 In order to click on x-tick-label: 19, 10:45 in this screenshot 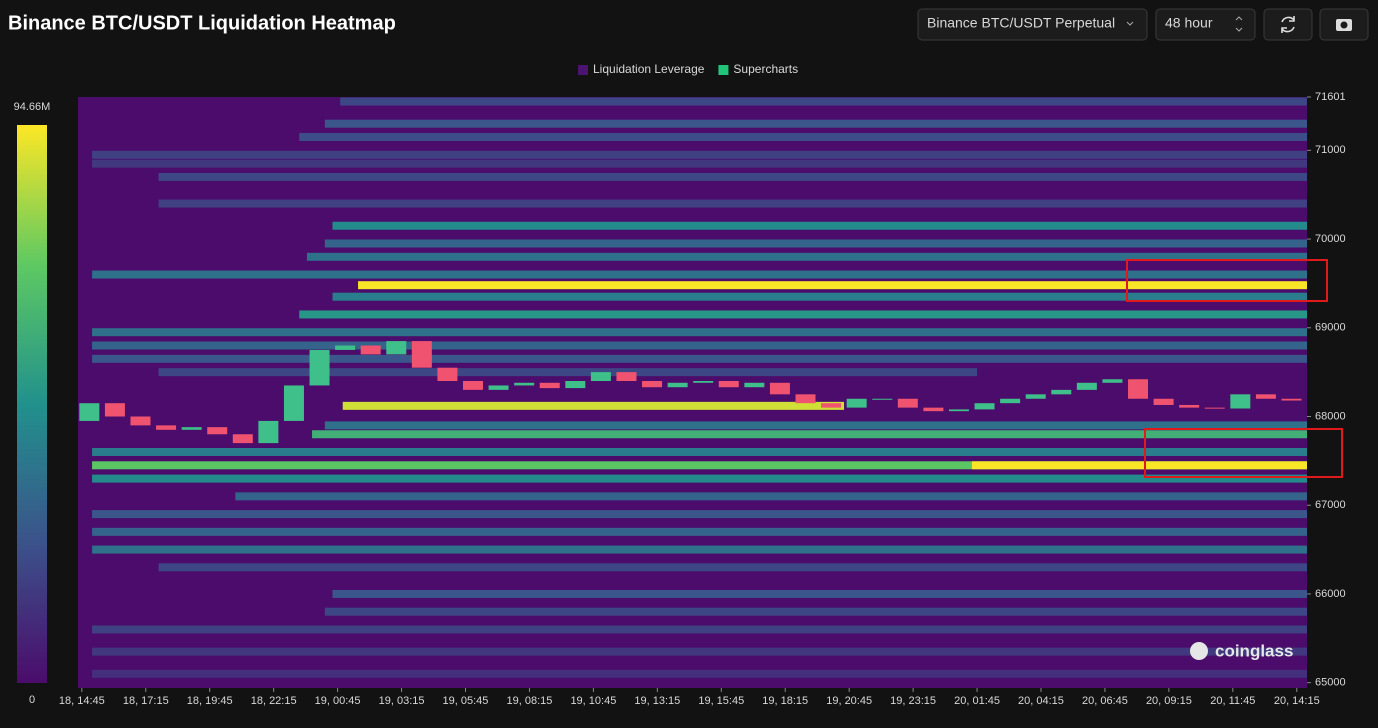, I will do `click(593, 701)`.